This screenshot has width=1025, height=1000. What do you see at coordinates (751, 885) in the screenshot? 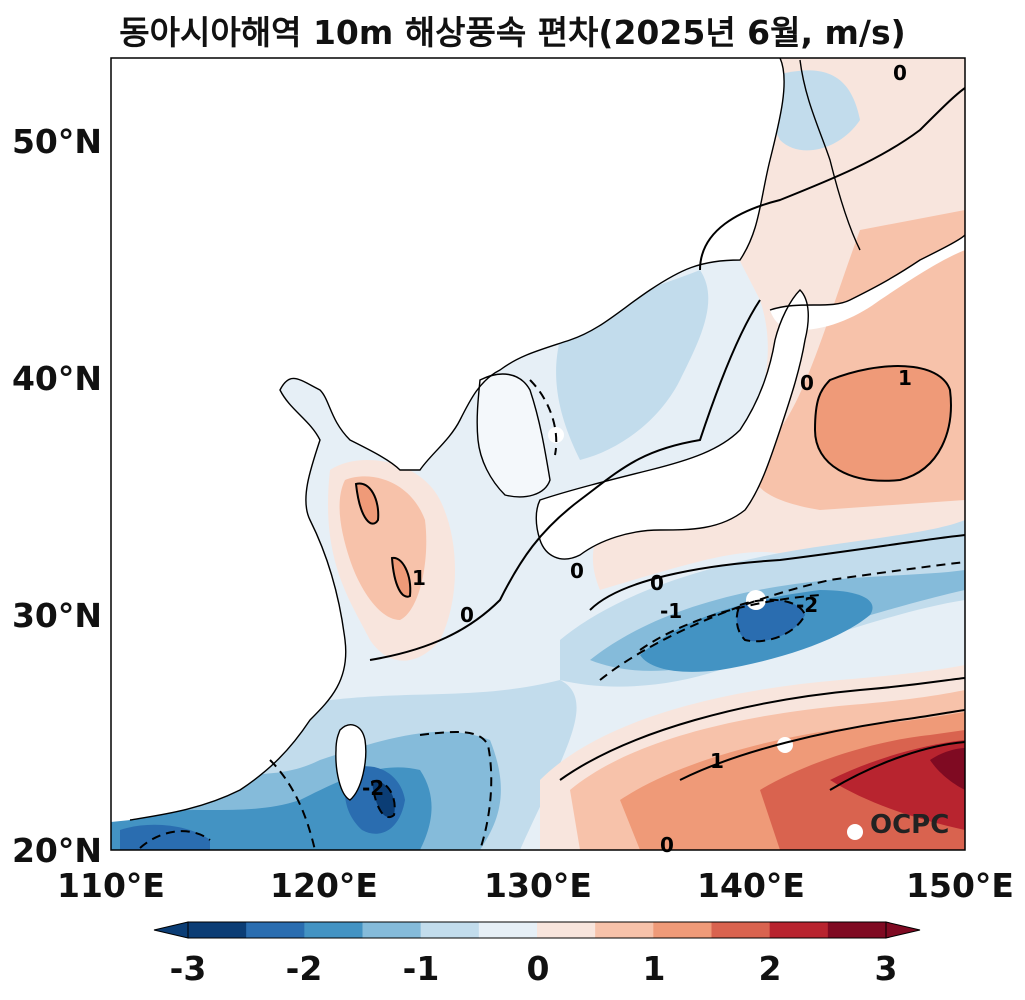
I see `x-tick-label: 140°E` at bounding box center [751, 885].